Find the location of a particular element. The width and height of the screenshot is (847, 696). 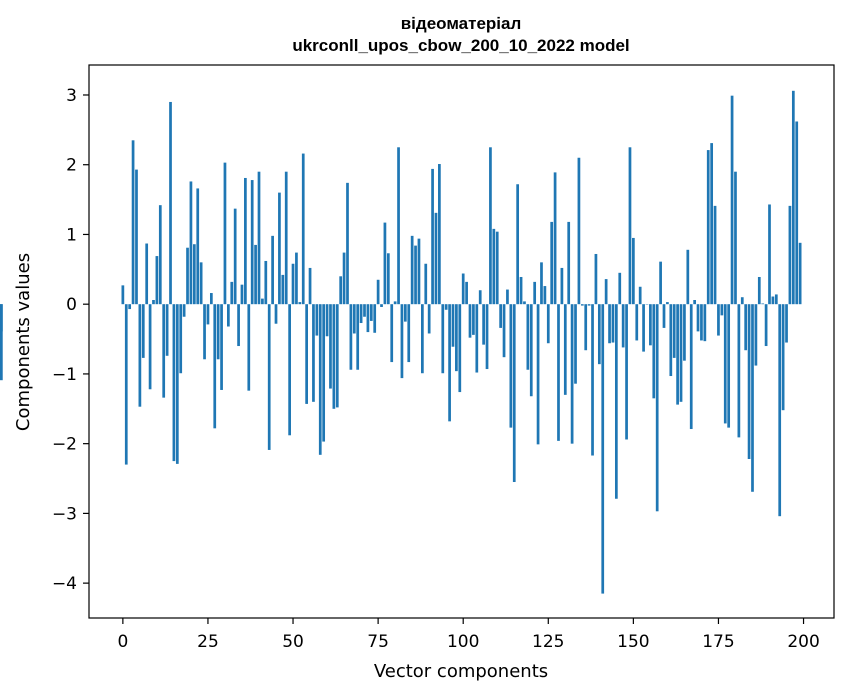

y-tick-label: −3 is located at coordinates (64, 514).